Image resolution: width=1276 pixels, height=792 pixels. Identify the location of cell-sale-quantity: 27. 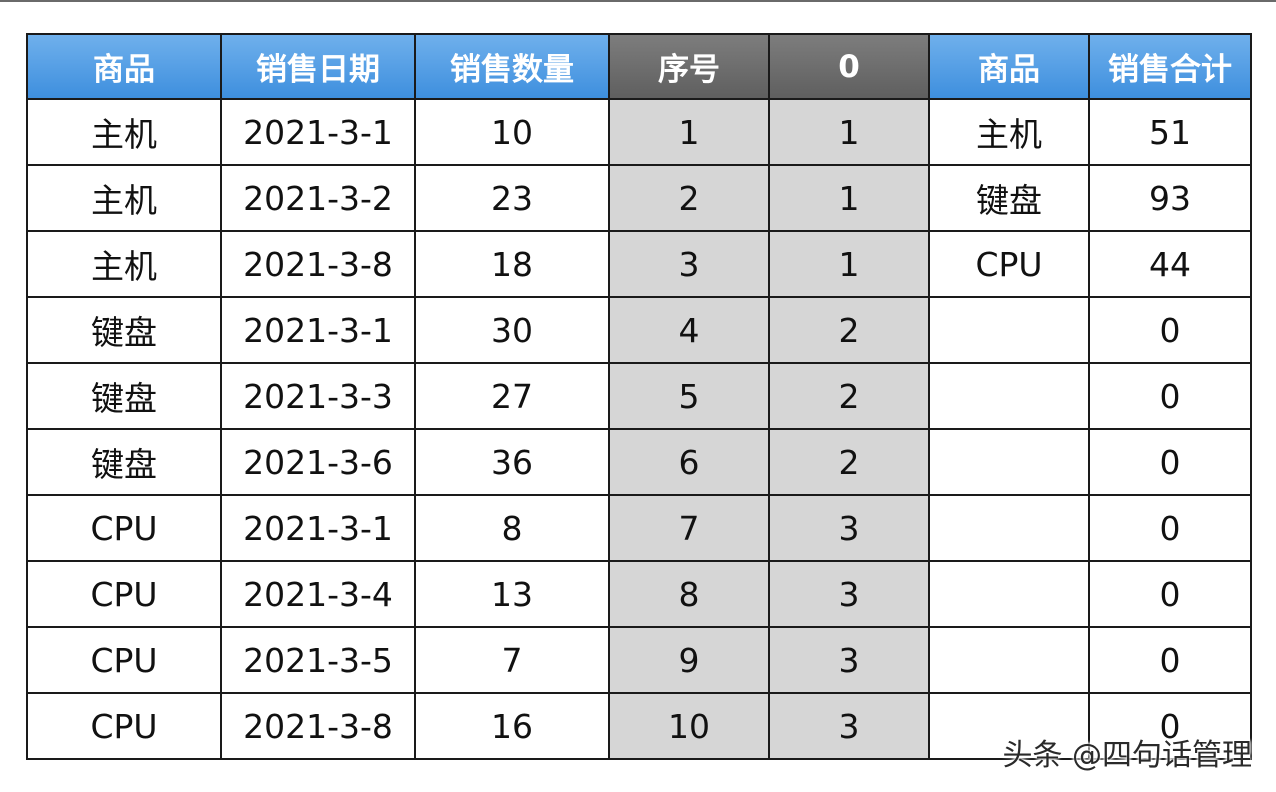
(512, 396).